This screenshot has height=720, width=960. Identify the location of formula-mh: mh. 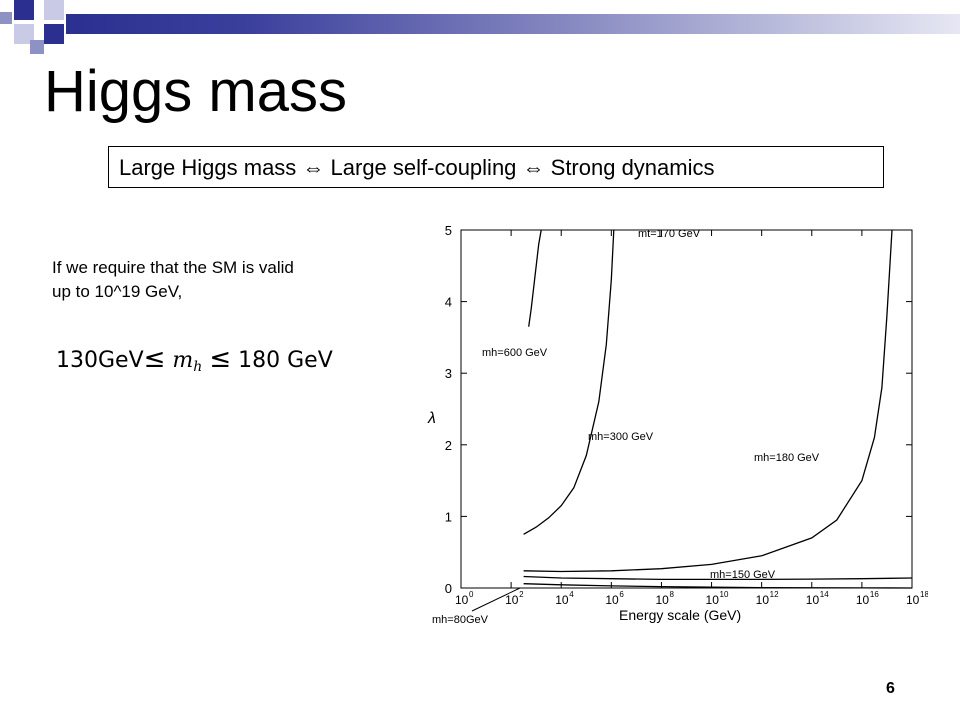
(187, 361).